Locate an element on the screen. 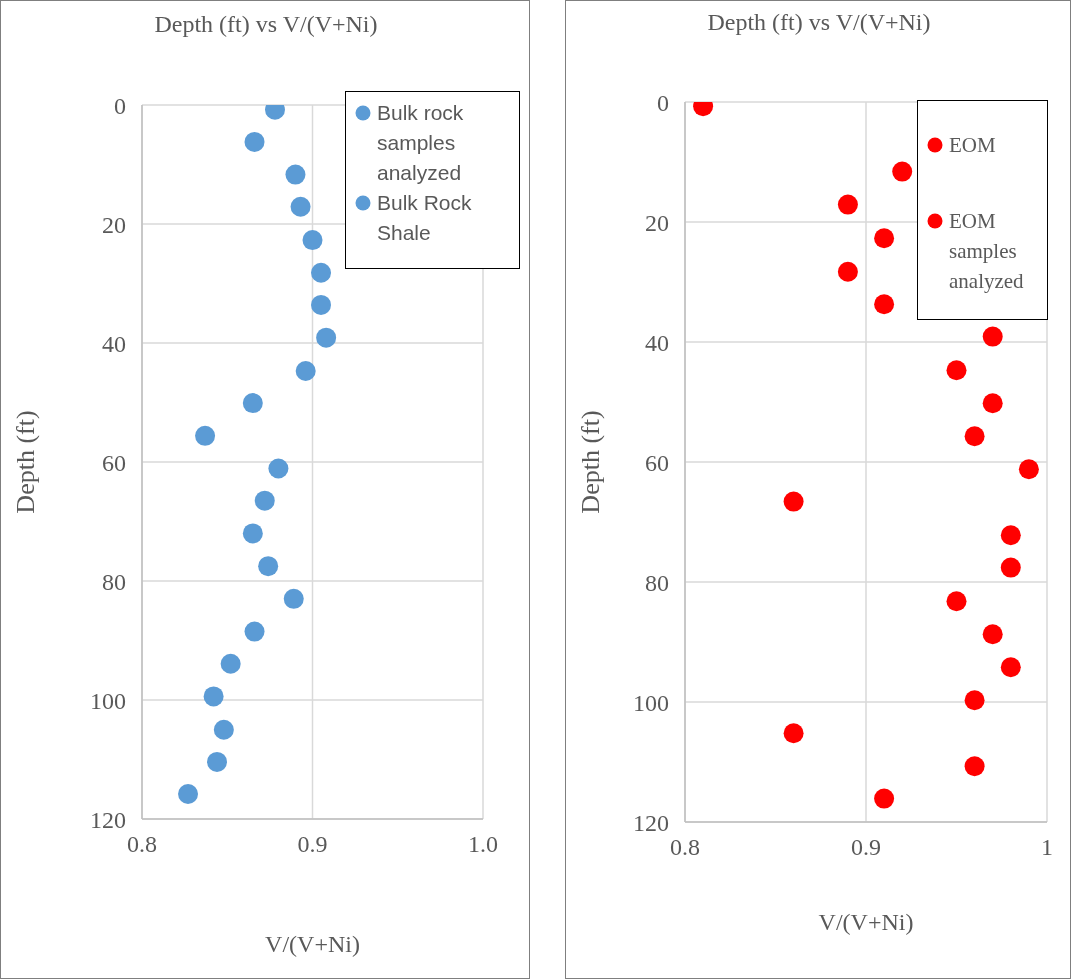 The image size is (1071, 979). legend-label: EOM samples analyzed is located at coordinates (987, 251).